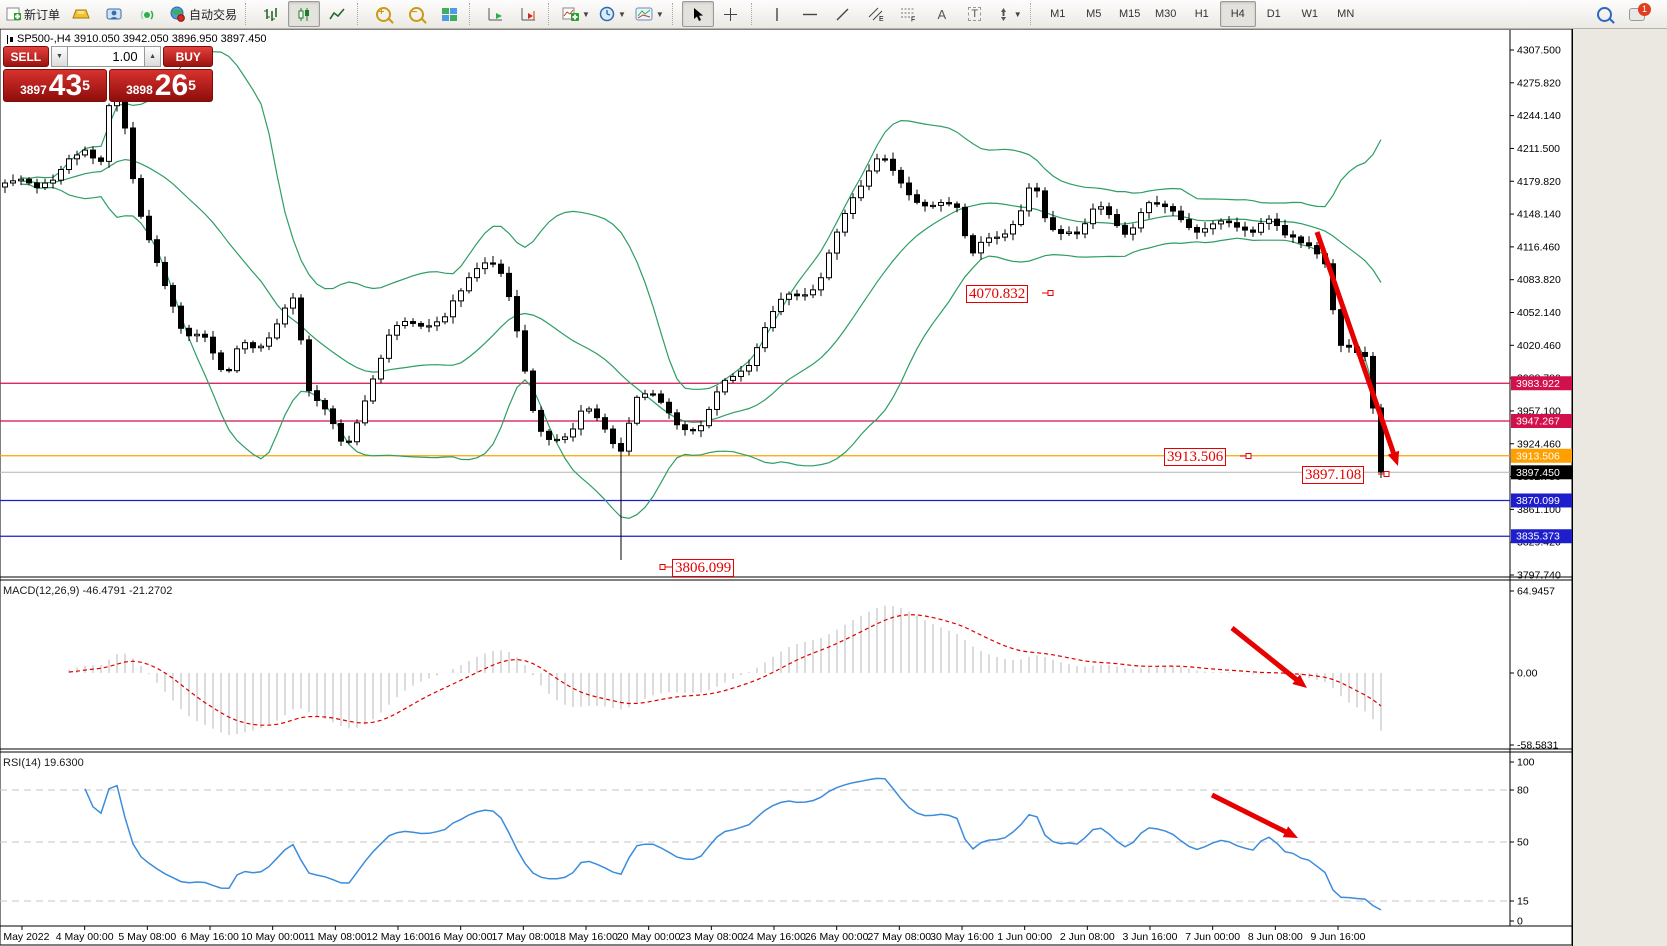 Image resolution: width=1667 pixels, height=946 pixels. Describe the element at coordinates (528, 14) in the screenshot. I see `chart-shift-button` at that location.